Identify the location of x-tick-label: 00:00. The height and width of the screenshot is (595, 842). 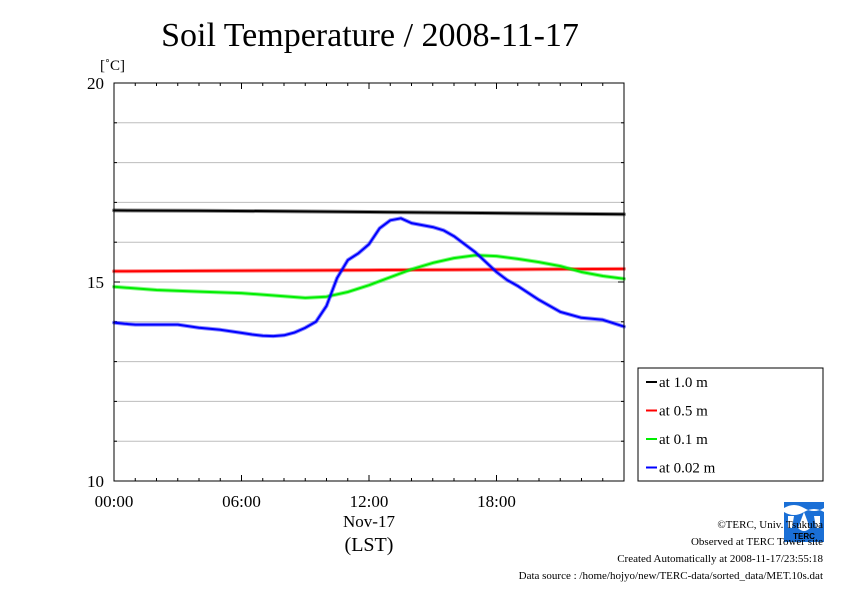
(114, 501).